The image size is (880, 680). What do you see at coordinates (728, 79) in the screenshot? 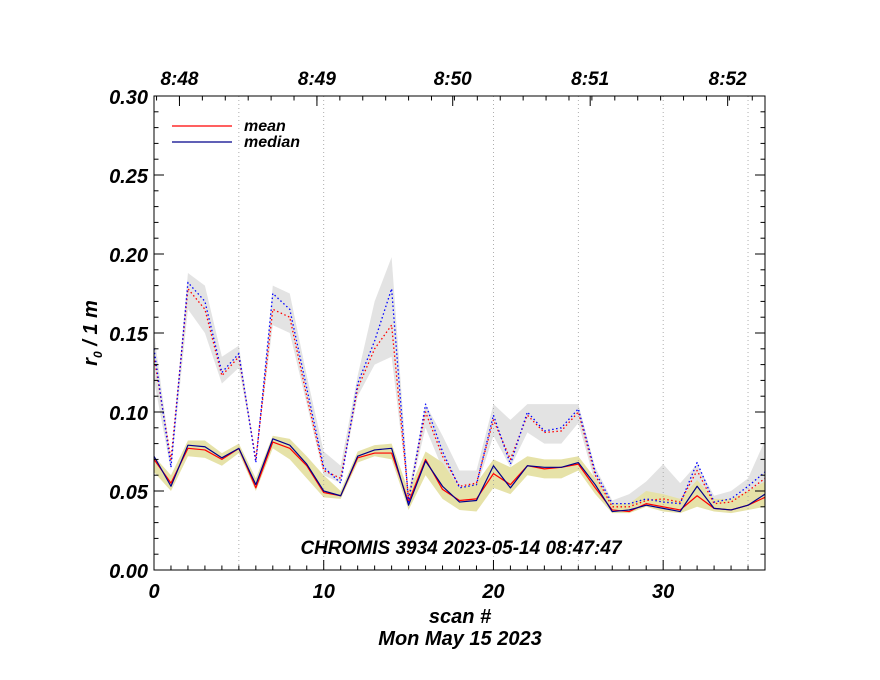
I see `top-time-label: 8:52` at bounding box center [728, 79].